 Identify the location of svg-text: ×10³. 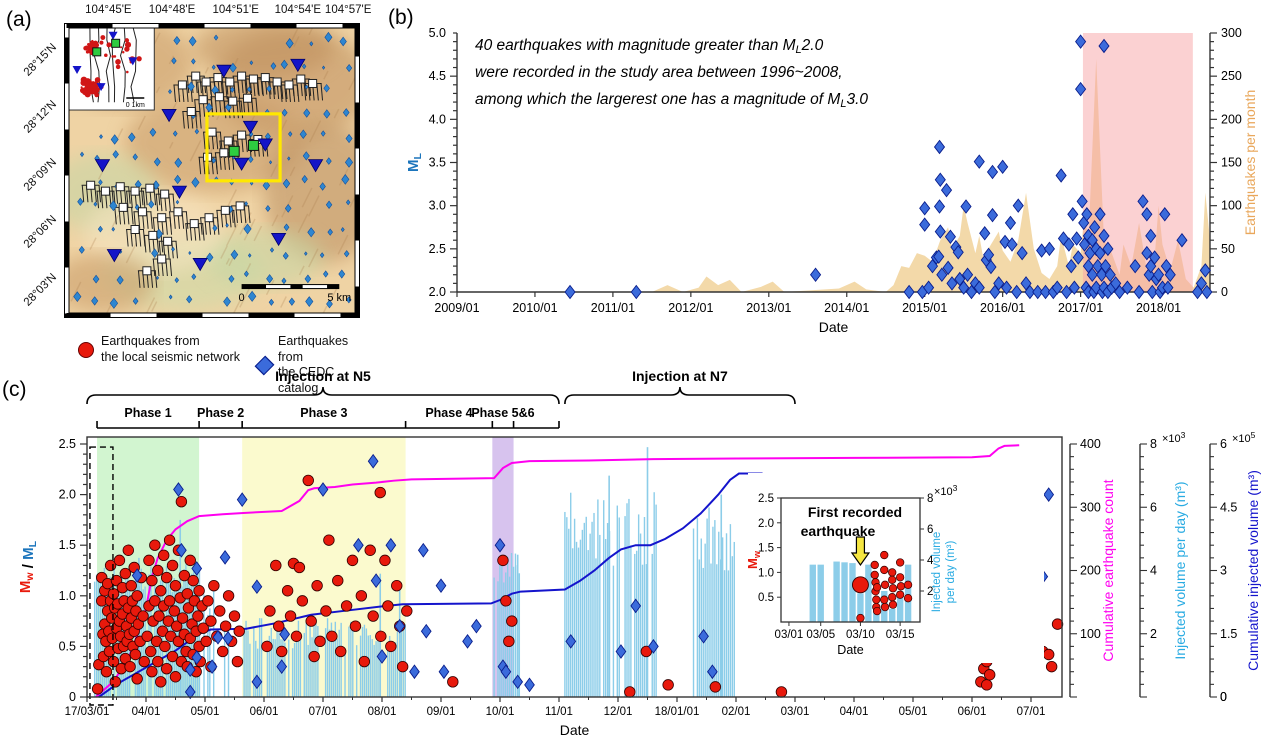
(946, 490).